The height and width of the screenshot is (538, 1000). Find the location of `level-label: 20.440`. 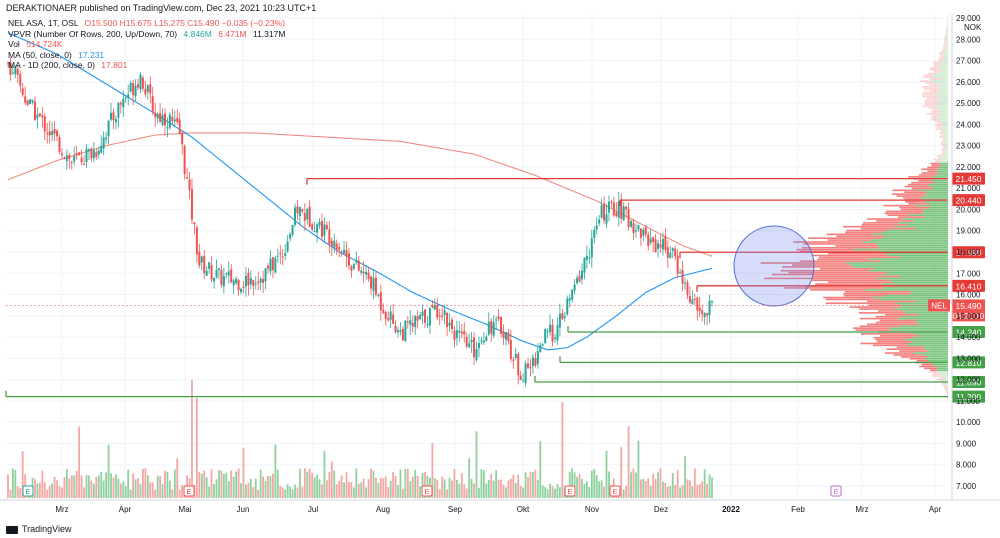

level-label: 20.440 is located at coordinates (969, 201).